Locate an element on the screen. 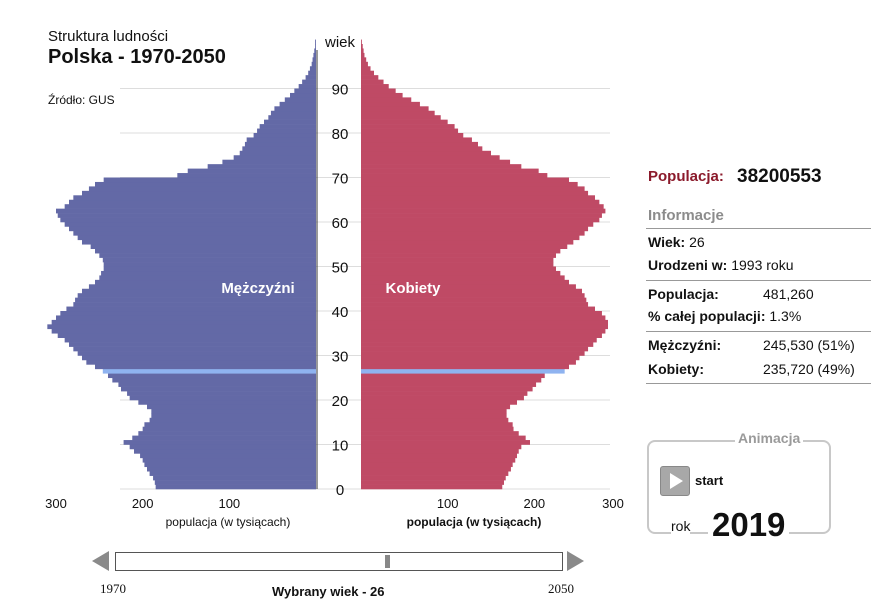 The image size is (876, 606). year-label: rok is located at coordinates (681, 526).